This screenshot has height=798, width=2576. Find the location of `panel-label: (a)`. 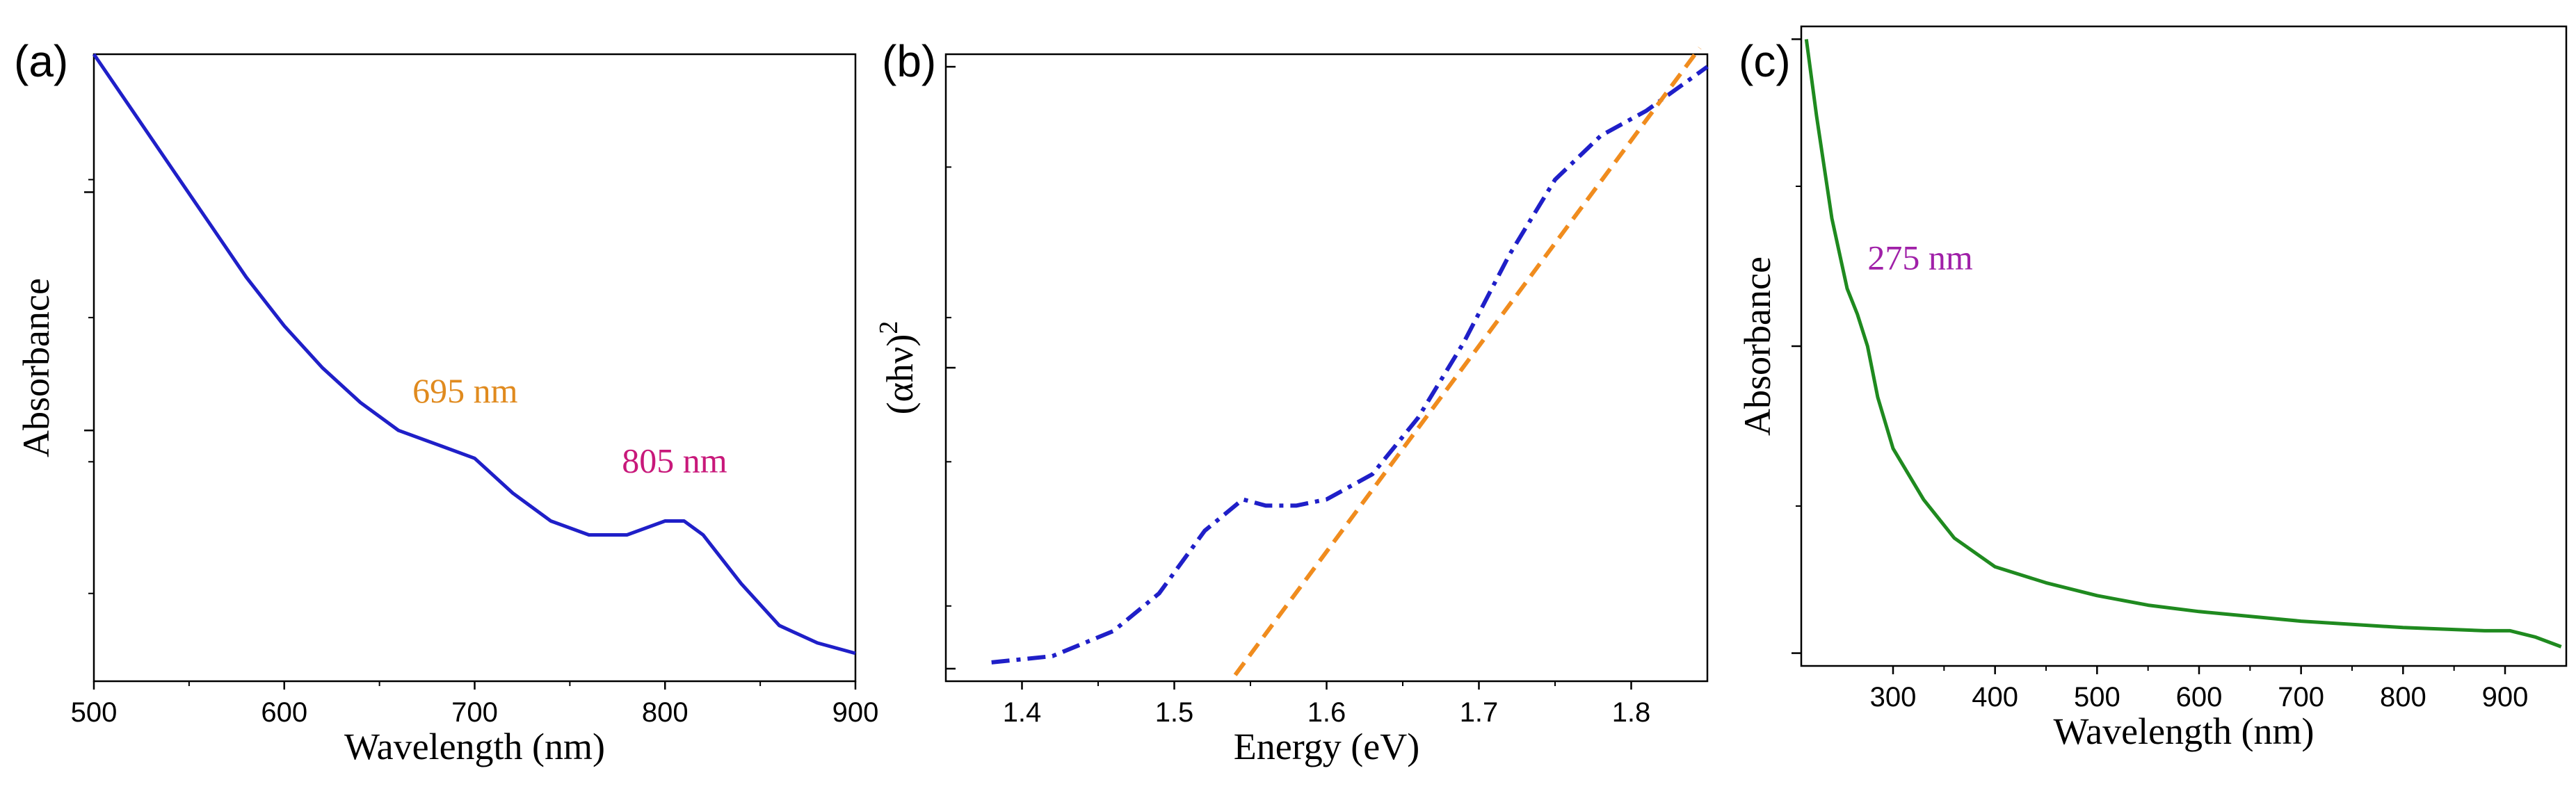

panel-label: (a) is located at coordinates (41, 61).